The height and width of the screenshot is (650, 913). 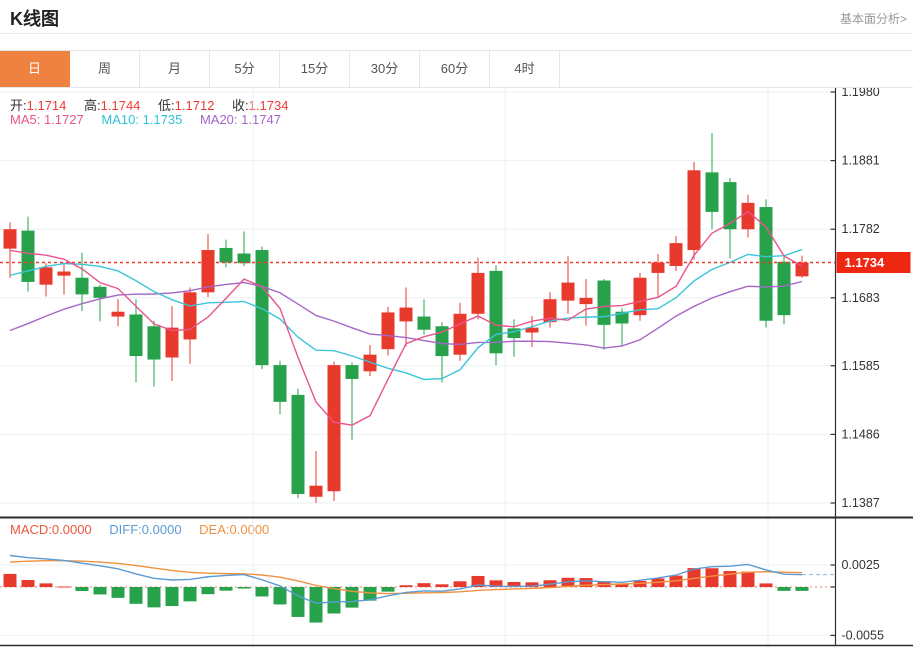 I want to click on tab-5min: 5分, so click(x=245, y=69).